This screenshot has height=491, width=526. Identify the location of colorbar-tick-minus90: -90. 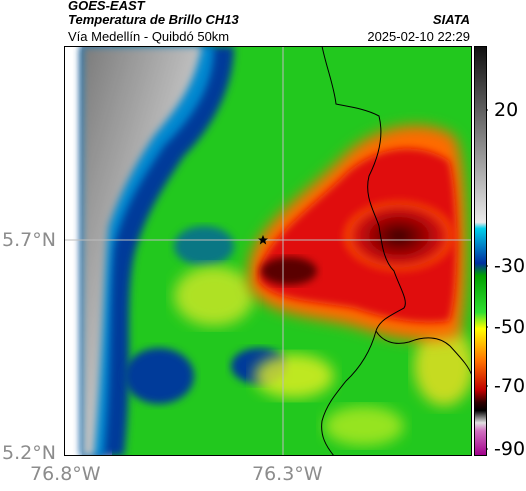
(510, 449).